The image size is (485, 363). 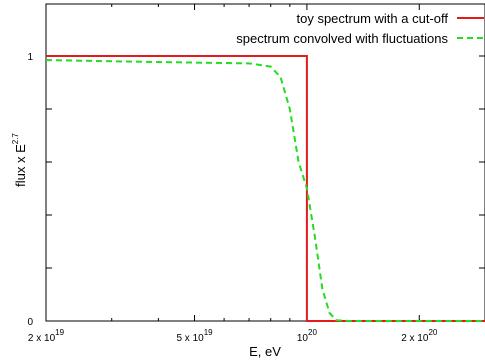 What do you see at coordinates (265, 351) in the screenshot?
I see `x-axis-label: E, eV` at bounding box center [265, 351].